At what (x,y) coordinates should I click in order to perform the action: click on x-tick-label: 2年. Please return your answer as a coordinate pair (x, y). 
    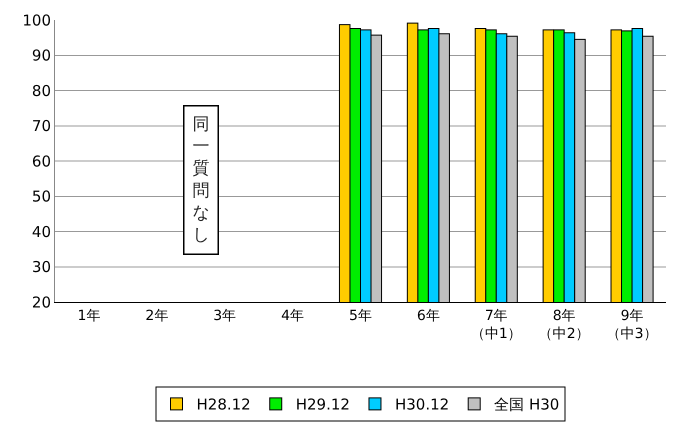
    Looking at the image, I should click on (156, 316).